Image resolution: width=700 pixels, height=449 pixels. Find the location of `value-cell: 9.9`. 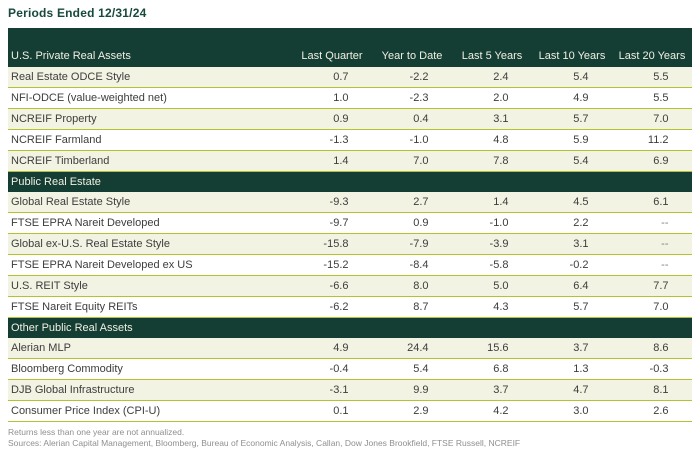

value-cell: 9.9 is located at coordinates (412, 390).